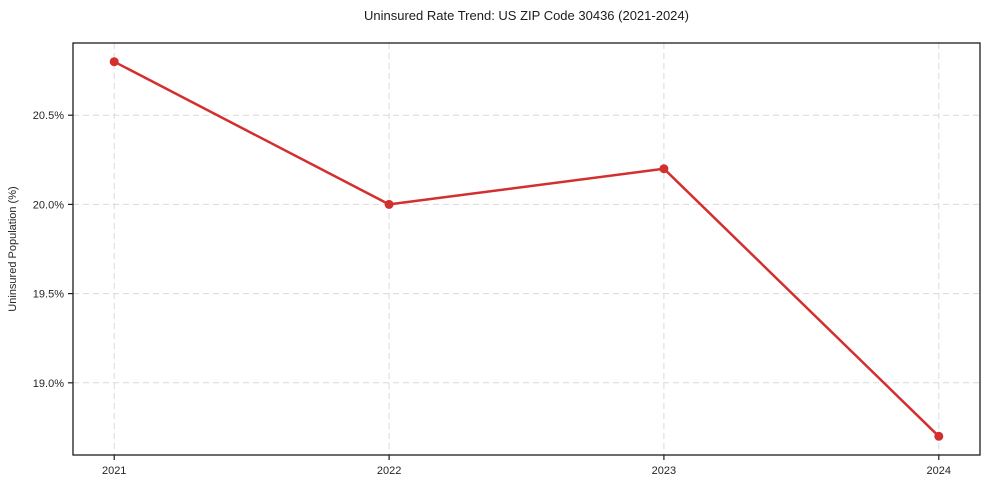  Describe the element at coordinates (48, 295) in the screenshot. I see `y-tick-label: 19.5%` at that location.